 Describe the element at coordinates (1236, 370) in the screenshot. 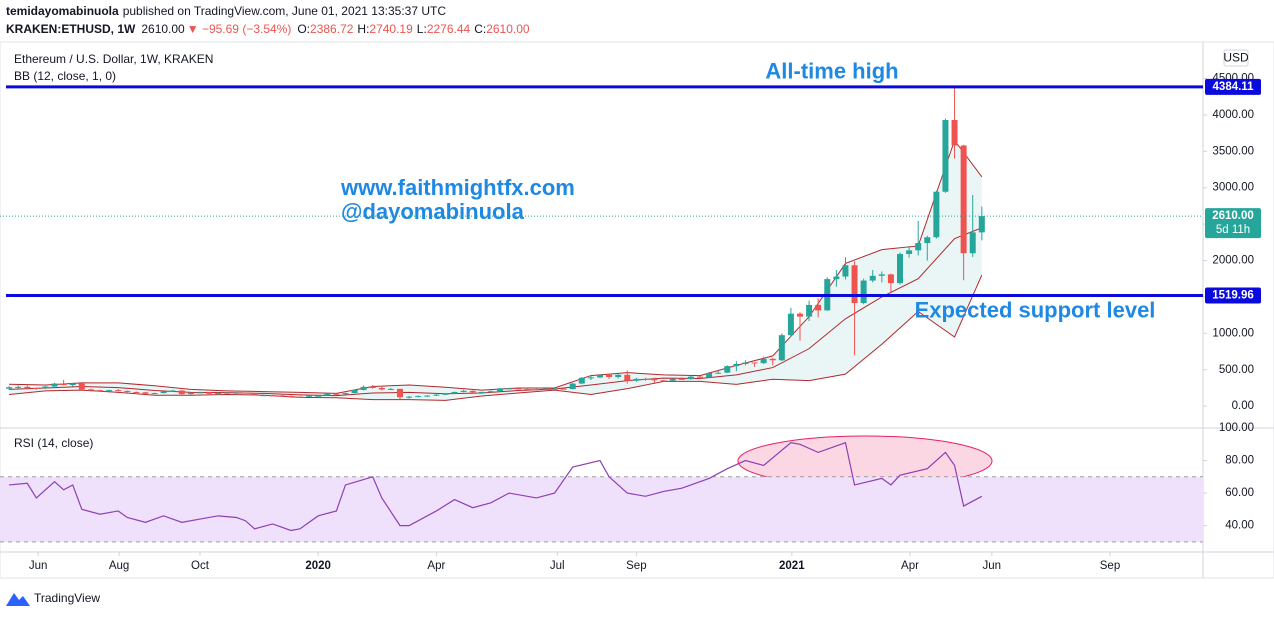

I see `y-tick-label: 500.00` at that location.